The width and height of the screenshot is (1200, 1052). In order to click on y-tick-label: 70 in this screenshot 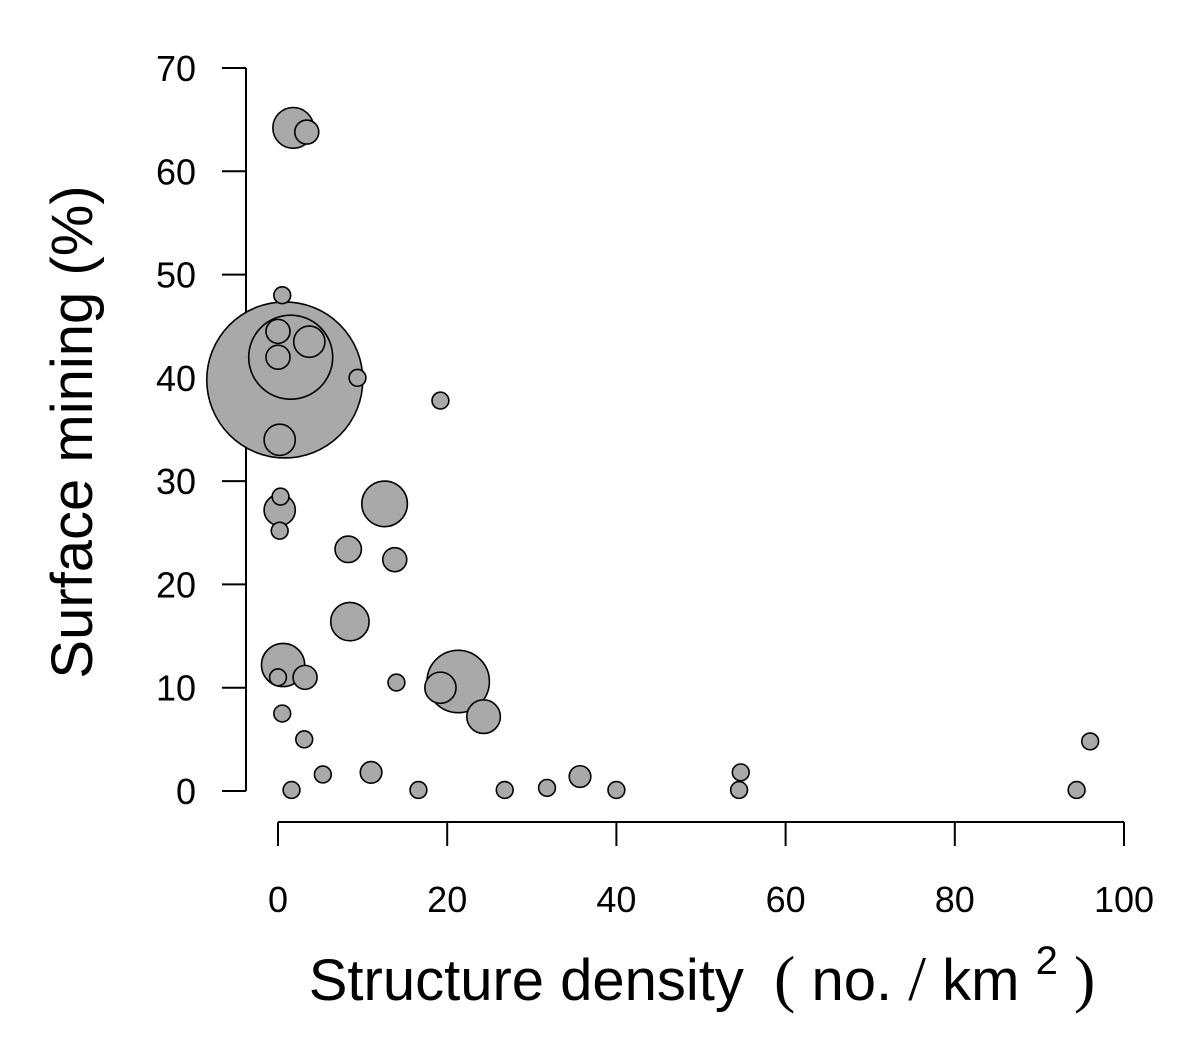, I will do `click(176, 68)`.